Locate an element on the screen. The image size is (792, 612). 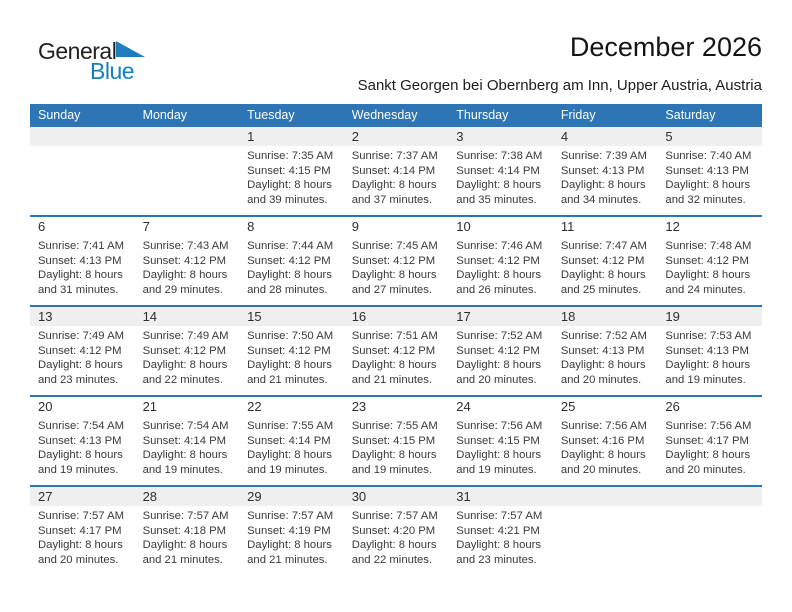
sunrise-text: Sunrise: 7:45 AM is located at coordinates (394, 246).